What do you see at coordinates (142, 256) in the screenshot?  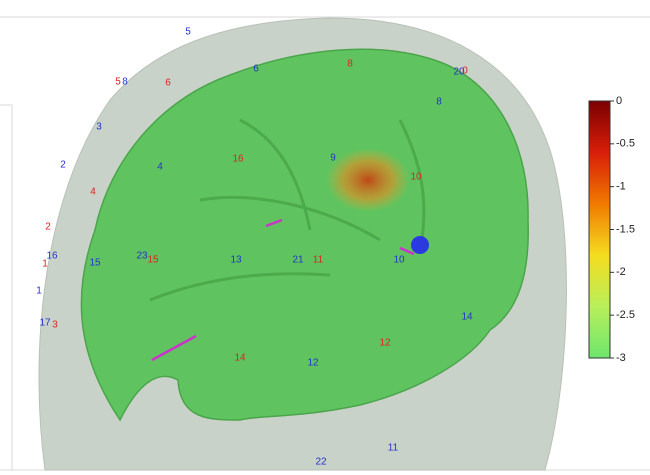 I see `electrode-label: 23` at bounding box center [142, 256].